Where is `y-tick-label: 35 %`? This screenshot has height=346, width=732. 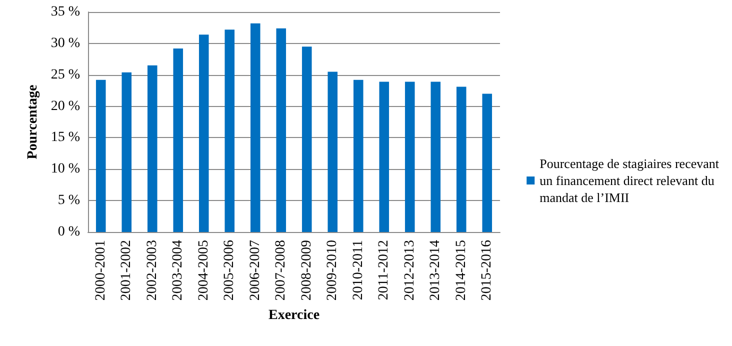
y-tick-label: 35 % is located at coordinates (65, 12).